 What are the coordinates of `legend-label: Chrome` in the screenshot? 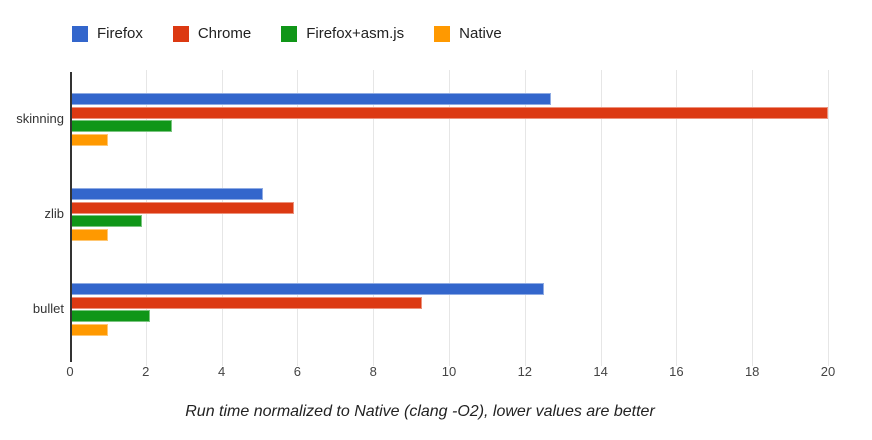 It's located at (224, 33).